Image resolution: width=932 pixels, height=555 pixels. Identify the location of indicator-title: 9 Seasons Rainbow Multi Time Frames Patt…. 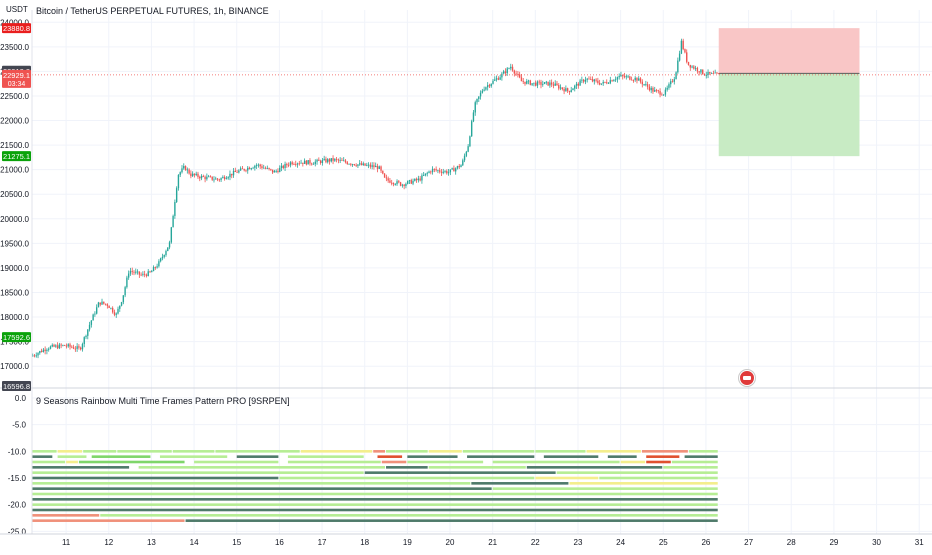
(163, 401).